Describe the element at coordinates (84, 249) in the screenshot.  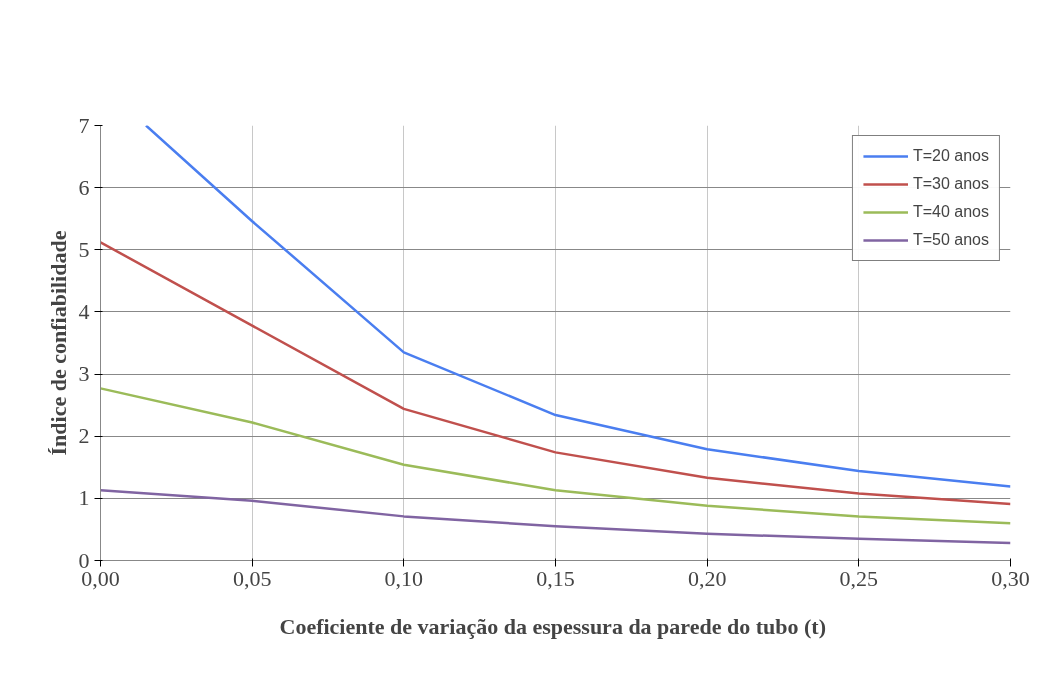
I see `y-tick-label: 5` at that location.